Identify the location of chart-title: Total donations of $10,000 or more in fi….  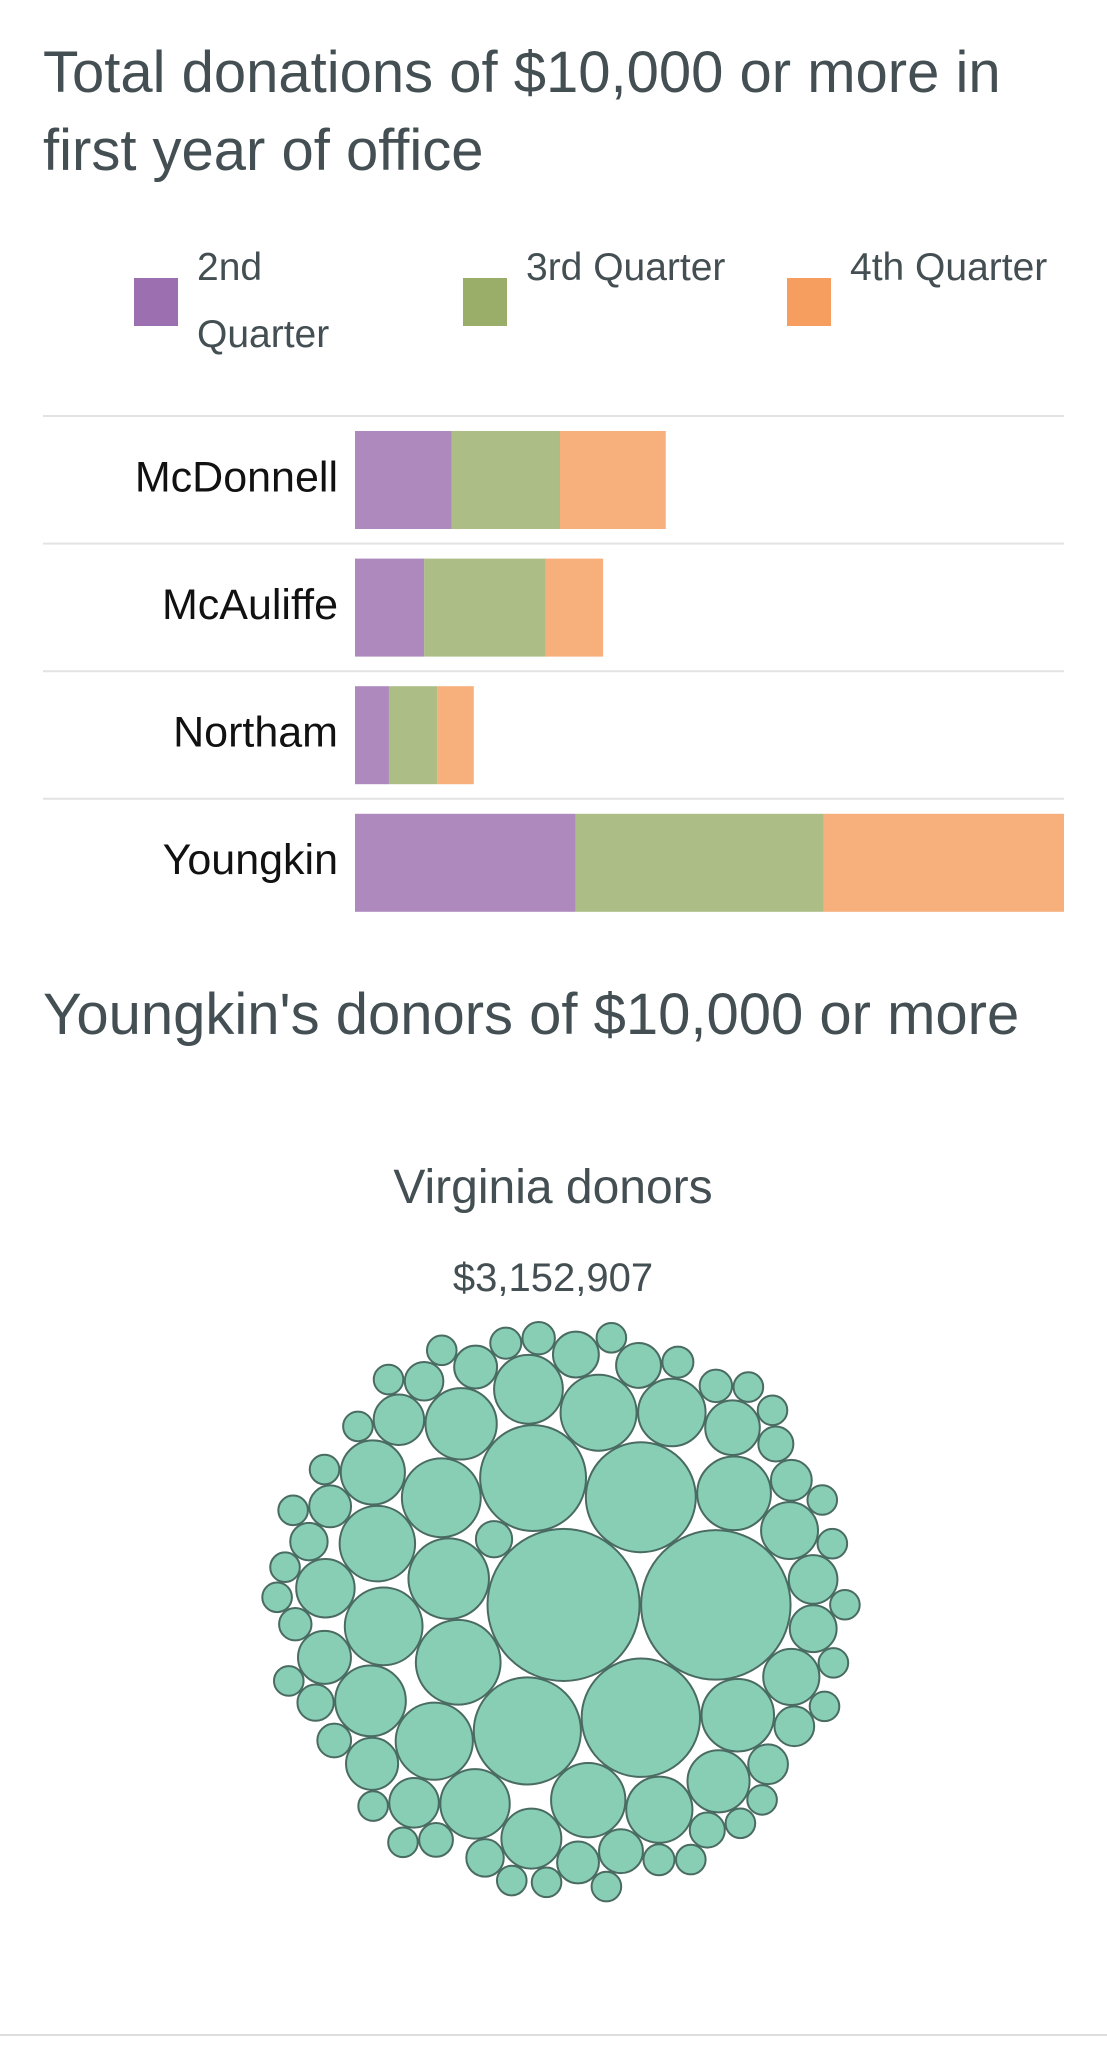
(530, 111).